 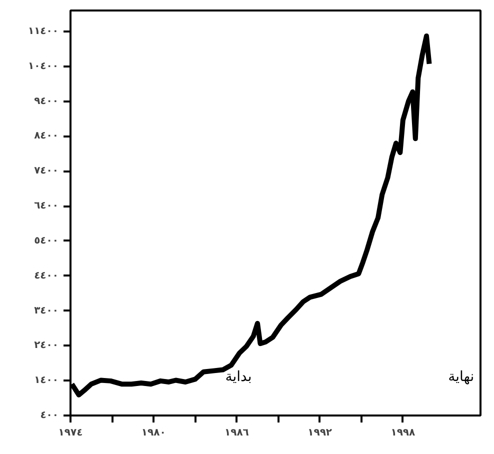 What do you see at coordinates (43, 66) in the screenshot?
I see `y-tick-label: ١٠٤٠٠` at bounding box center [43, 66].